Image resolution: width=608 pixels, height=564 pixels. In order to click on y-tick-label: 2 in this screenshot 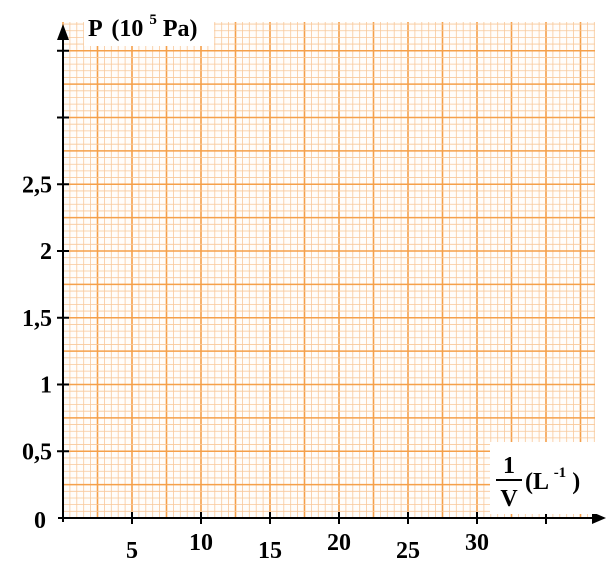, I will do `click(46, 252)`.